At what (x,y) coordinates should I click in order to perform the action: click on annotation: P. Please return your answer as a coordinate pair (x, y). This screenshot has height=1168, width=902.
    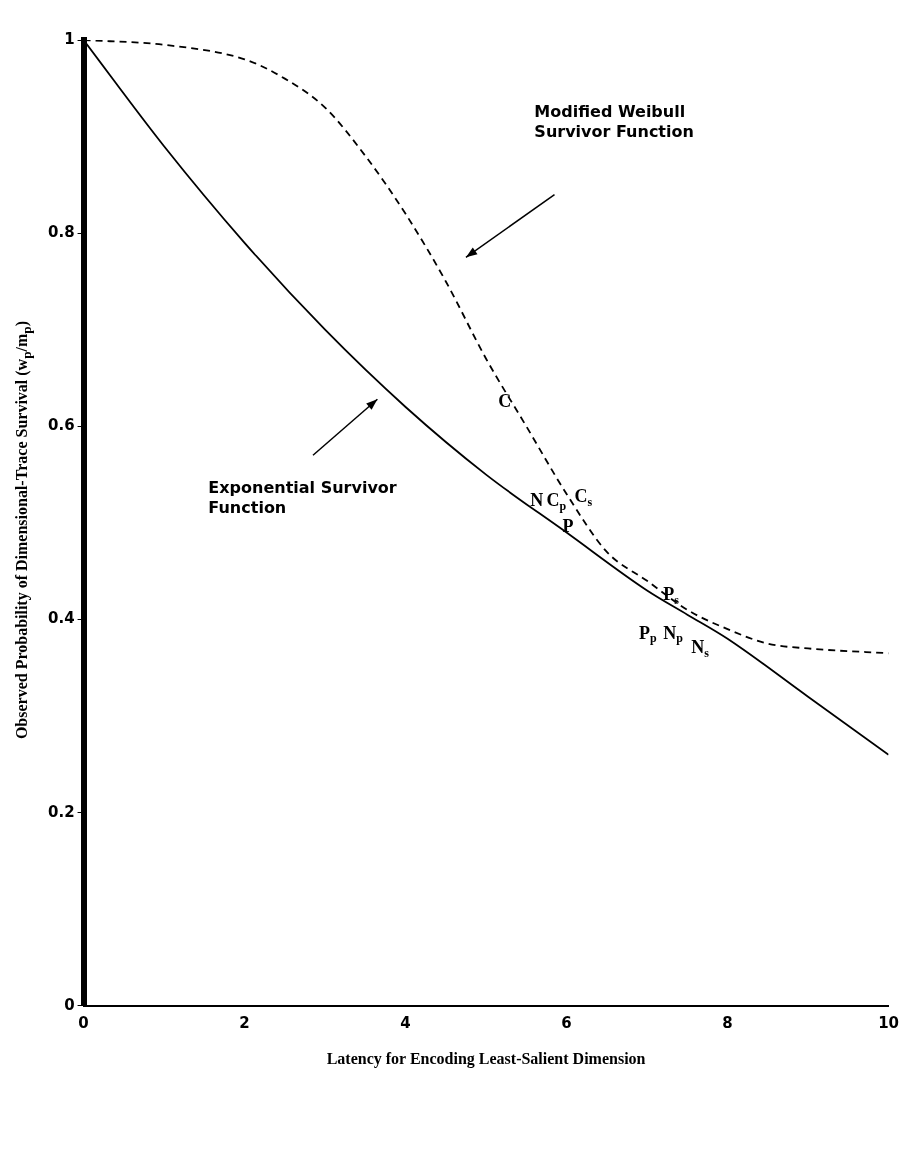
    Looking at the image, I should click on (568, 526).